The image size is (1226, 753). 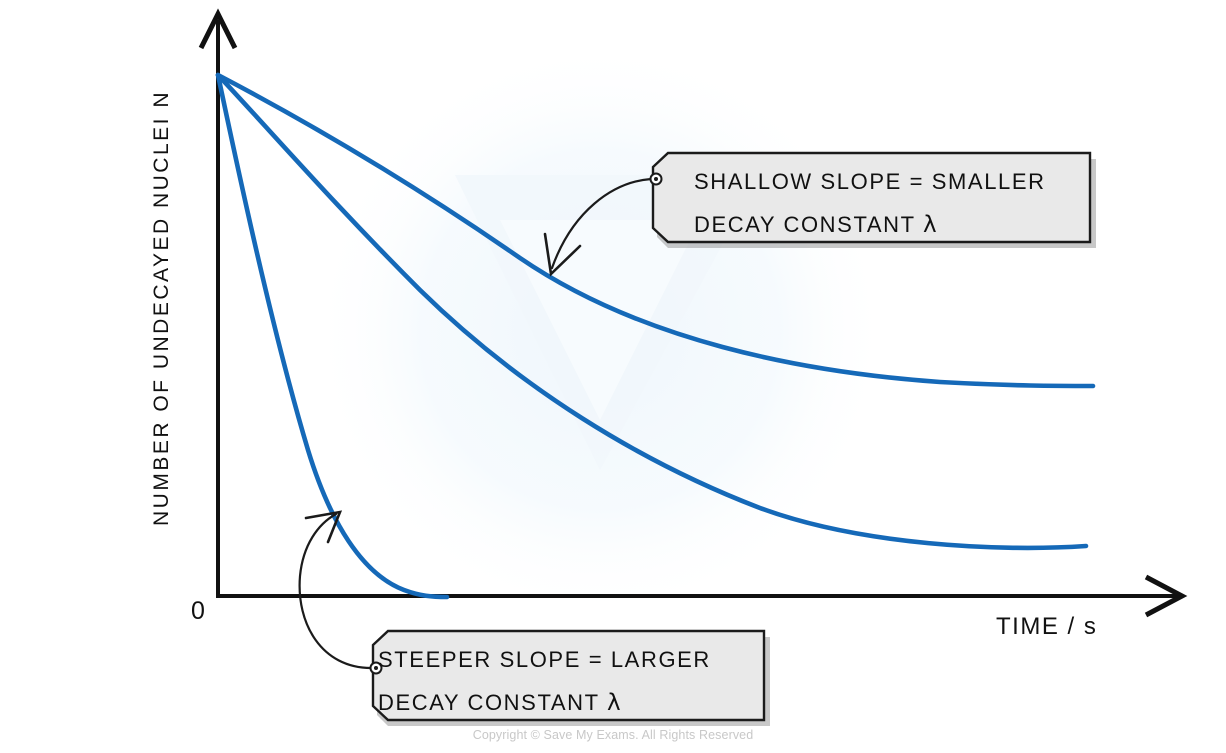 What do you see at coordinates (562, 254) in the screenshot?
I see `shallow-leader-arrowhead` at bounding box center [562, 254].